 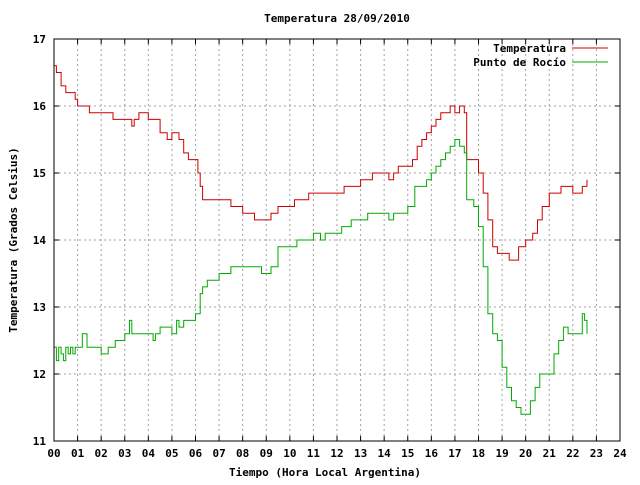 I want to click on chart-title: Temperatura 28/09/2010, so click(x=337, y=18).